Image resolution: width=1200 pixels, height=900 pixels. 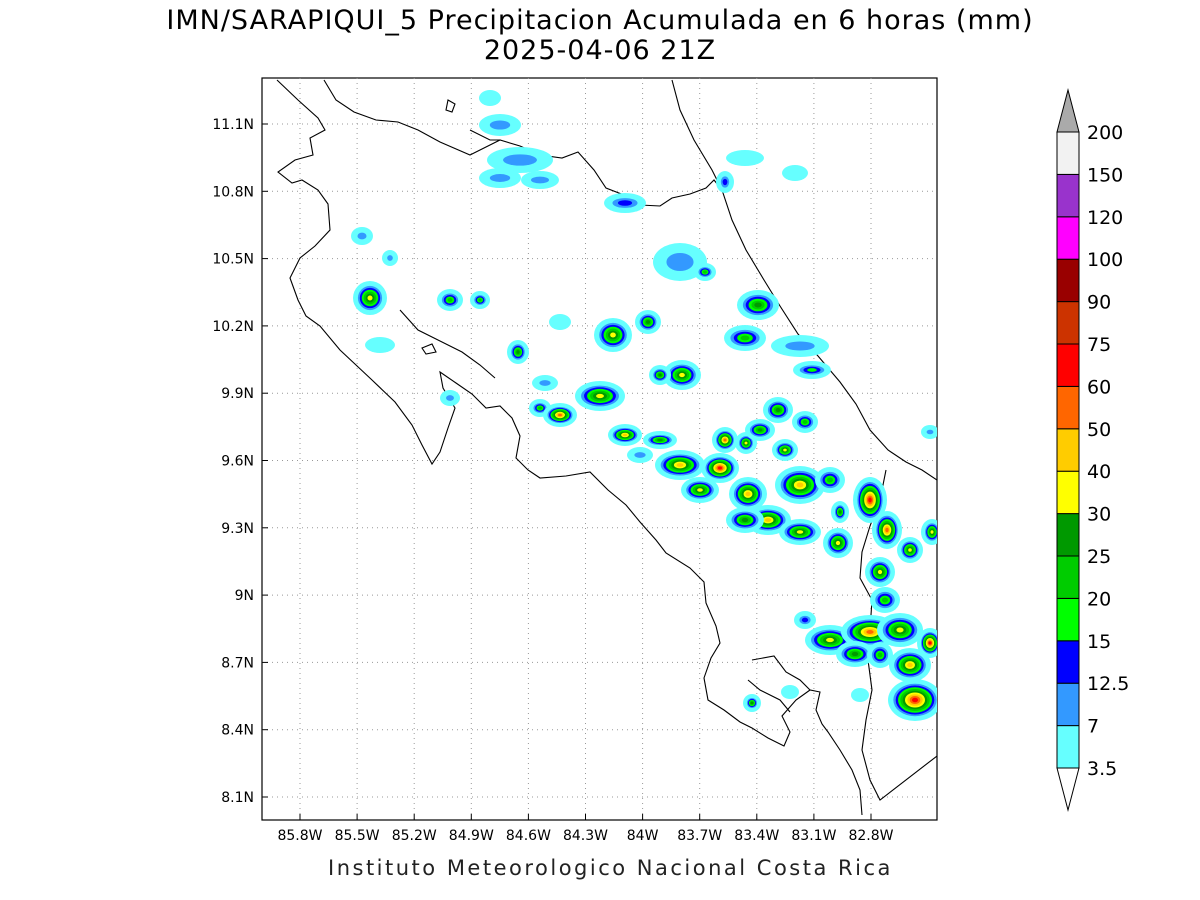 What do you see at coordinates (237, 731) in the screenshot?
I see `y-tick-label: 8.4N` at bounding box center [237, 731].